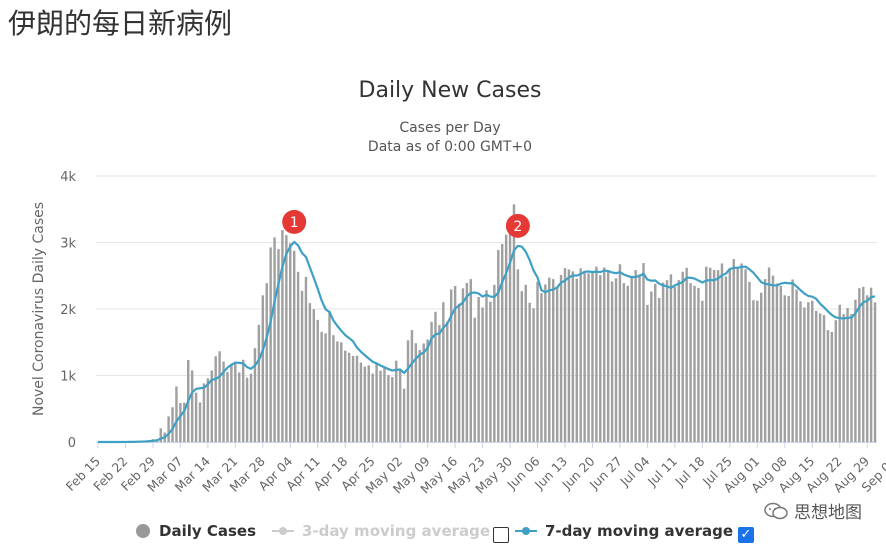 The height and width of the screenshot is (547, 886). Describe the element at coordinates (662, 472) in the screenshot. I see `x-tick-label: Jul 11` at that location.